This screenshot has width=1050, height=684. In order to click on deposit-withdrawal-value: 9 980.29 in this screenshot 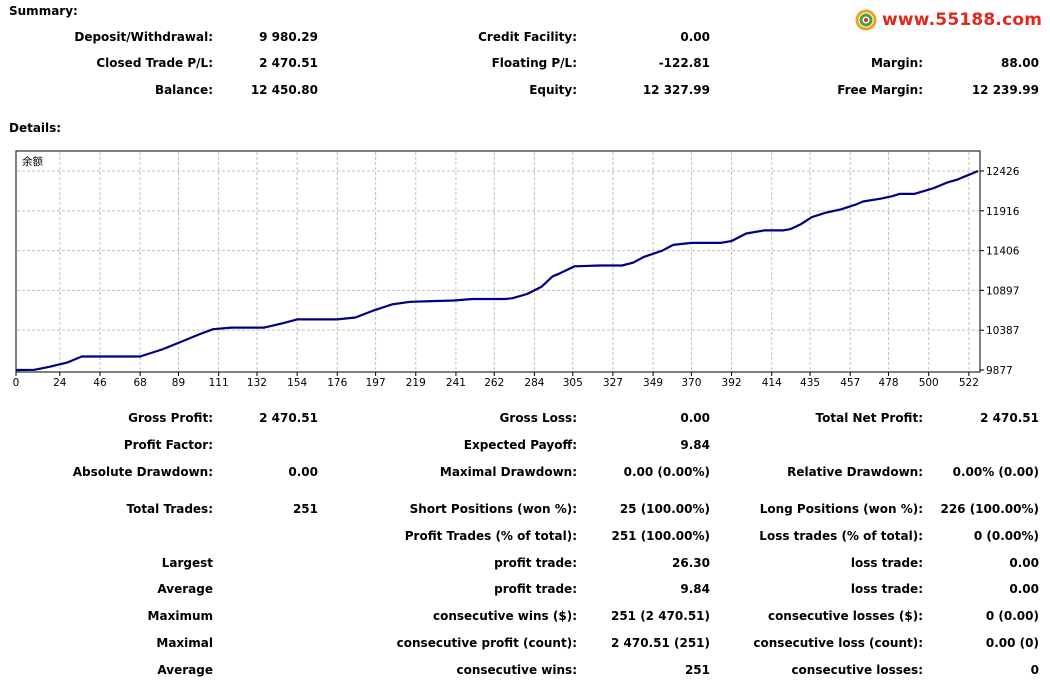, I will do `click(288, 37)`.